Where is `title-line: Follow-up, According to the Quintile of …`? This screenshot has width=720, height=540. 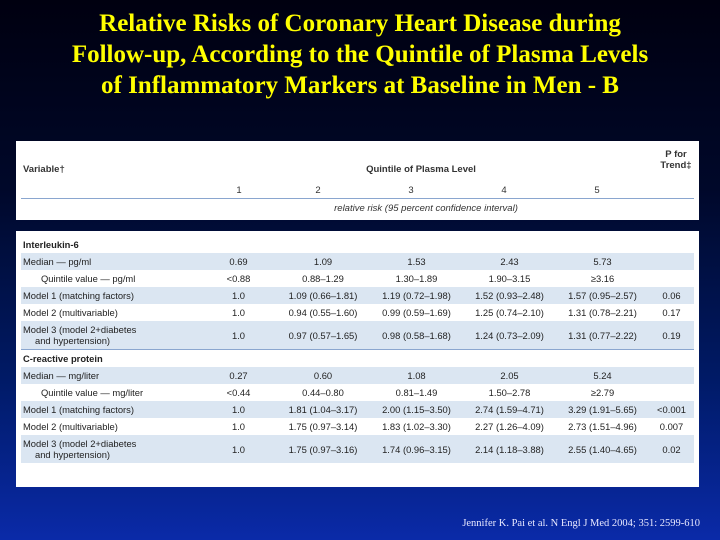
title-line: Follow-up, According to the Quintile of … is located at coordinates (360, 54).